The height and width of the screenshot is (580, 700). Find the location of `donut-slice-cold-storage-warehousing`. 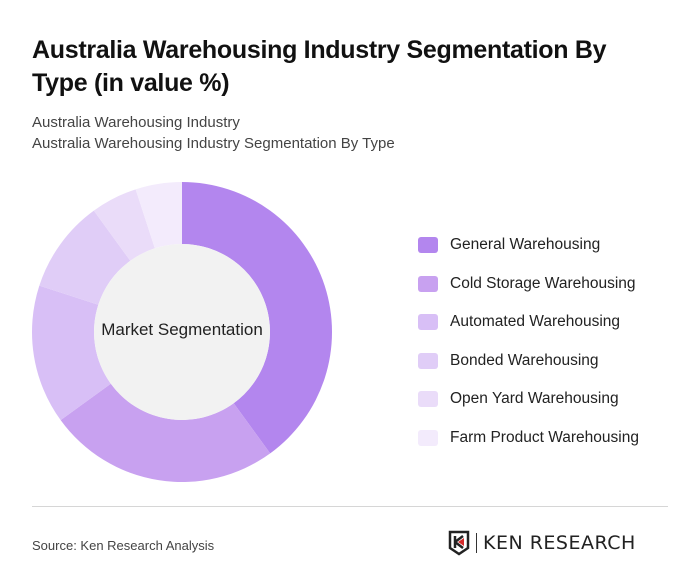

donut-slice-cold-storage-warehousing is located at coordinates (165, 432).